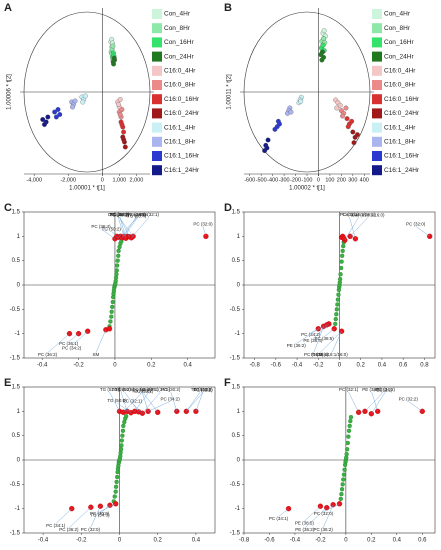  Describe the element at coordinates (180, 85) in the screenshot. I see `legend-label: C16:0_8Hr` at that location.